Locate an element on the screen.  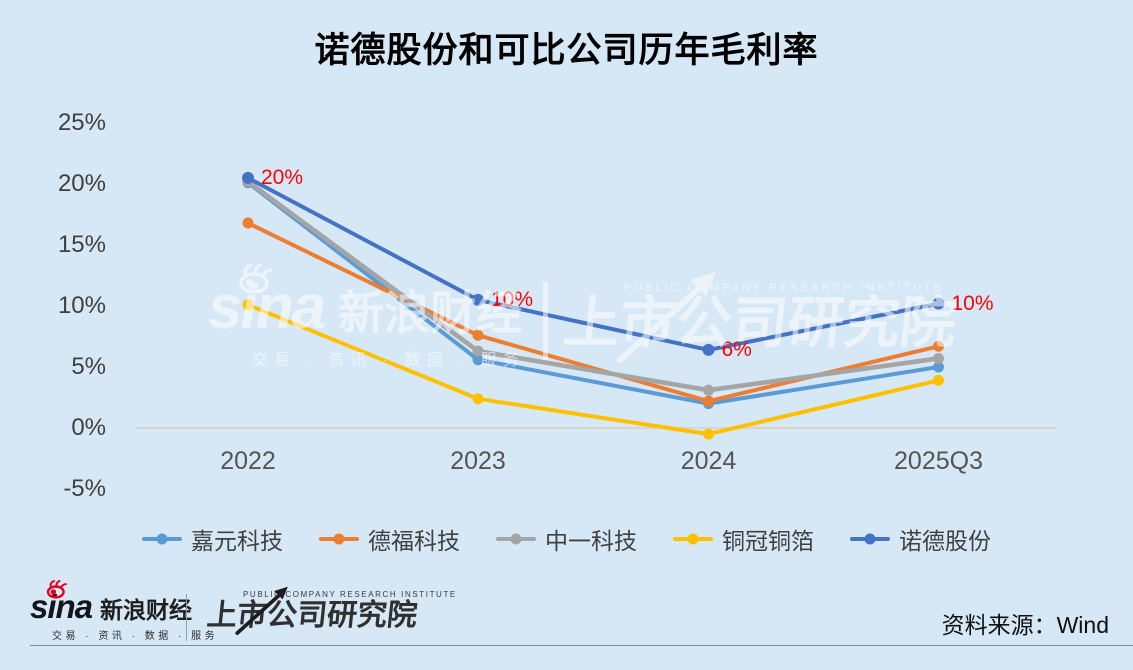
legend-label-jiayuan-keji: 嘉元科技 is located at coordinates (237, 541).